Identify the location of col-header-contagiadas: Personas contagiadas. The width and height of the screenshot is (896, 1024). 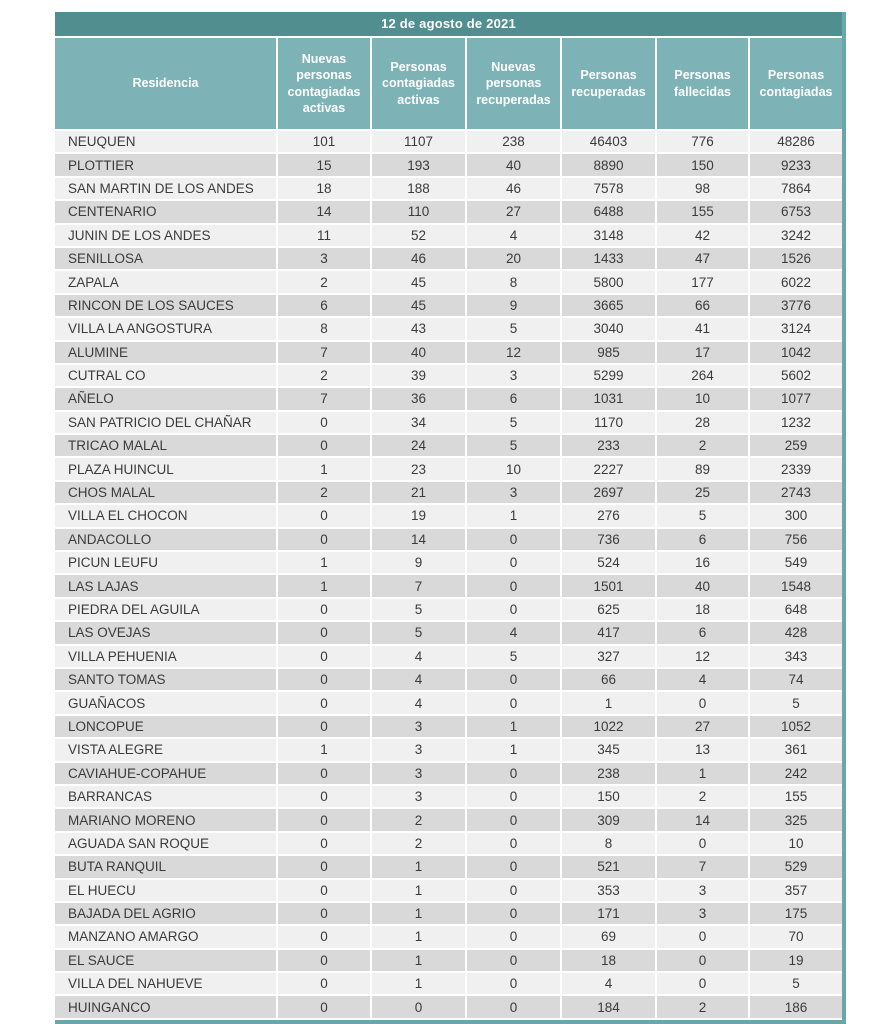
(796, 84).